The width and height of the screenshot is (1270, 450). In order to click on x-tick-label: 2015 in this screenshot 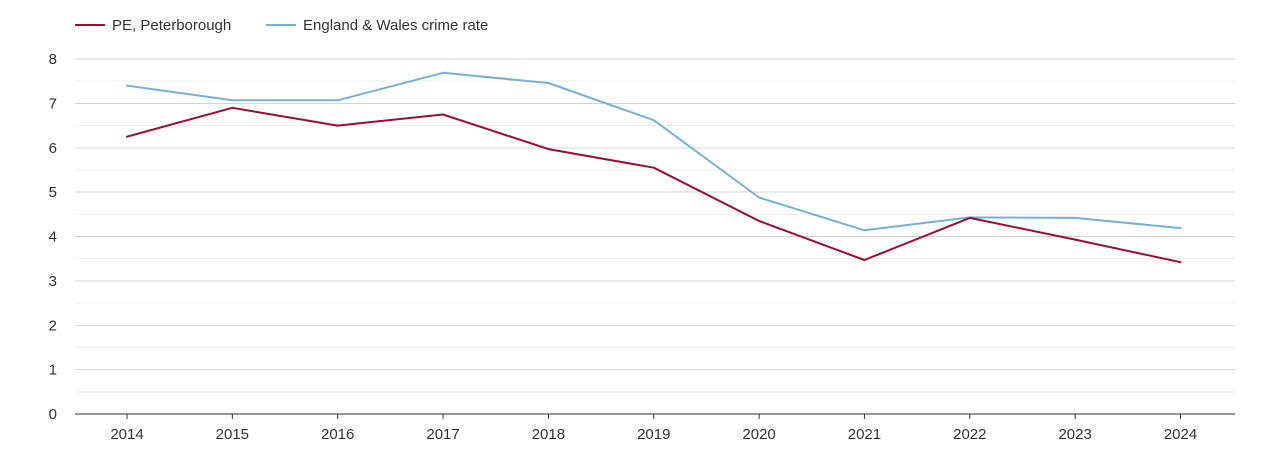, I will do `click(232, 434)`.